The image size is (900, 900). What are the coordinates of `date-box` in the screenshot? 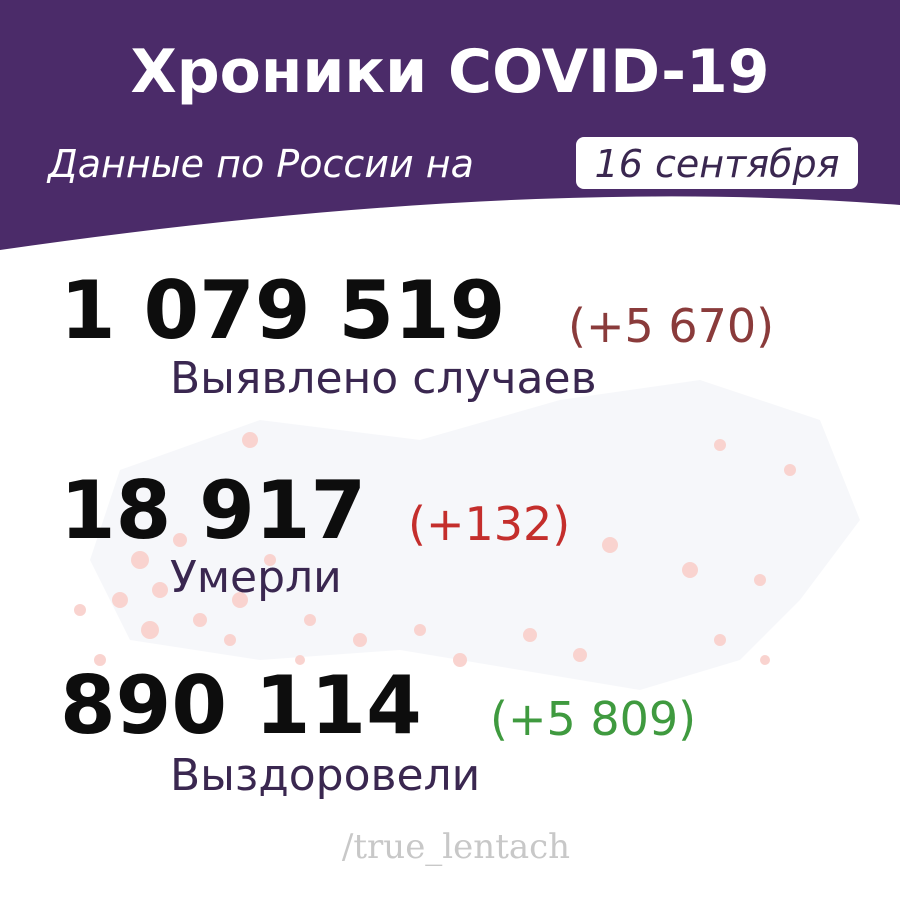 It's located at (717, 163).